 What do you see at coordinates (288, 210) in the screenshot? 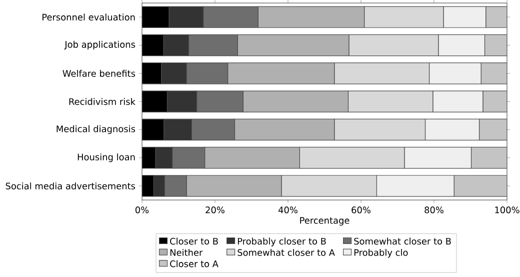
I see `x-tick-label: 40%` at bounding box center [288, 210].